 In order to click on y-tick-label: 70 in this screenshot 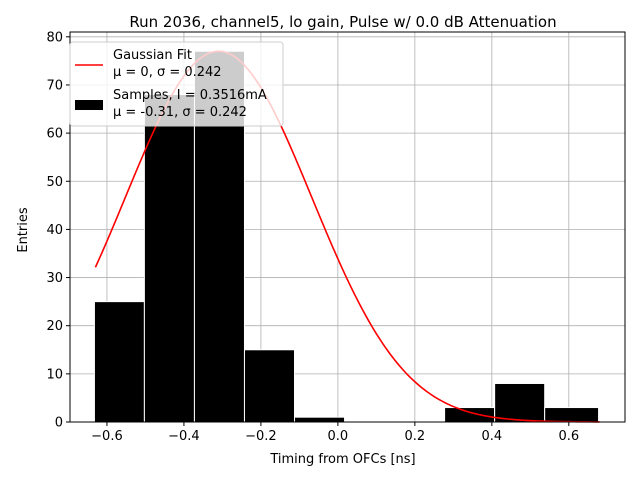, I will do `click(54, 85)`.